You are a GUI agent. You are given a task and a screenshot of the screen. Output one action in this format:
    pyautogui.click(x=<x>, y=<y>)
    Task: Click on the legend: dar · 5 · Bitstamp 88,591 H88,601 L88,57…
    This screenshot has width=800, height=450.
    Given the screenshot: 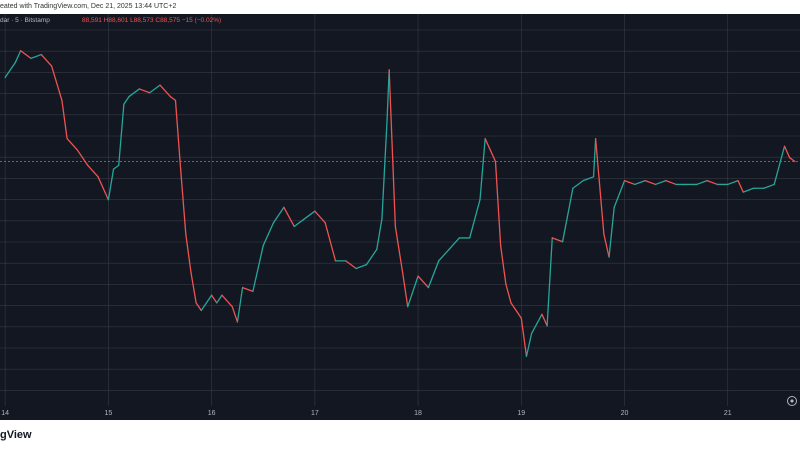 What is the action you would take?
    pyautogui.click(x=110, y=20)
    